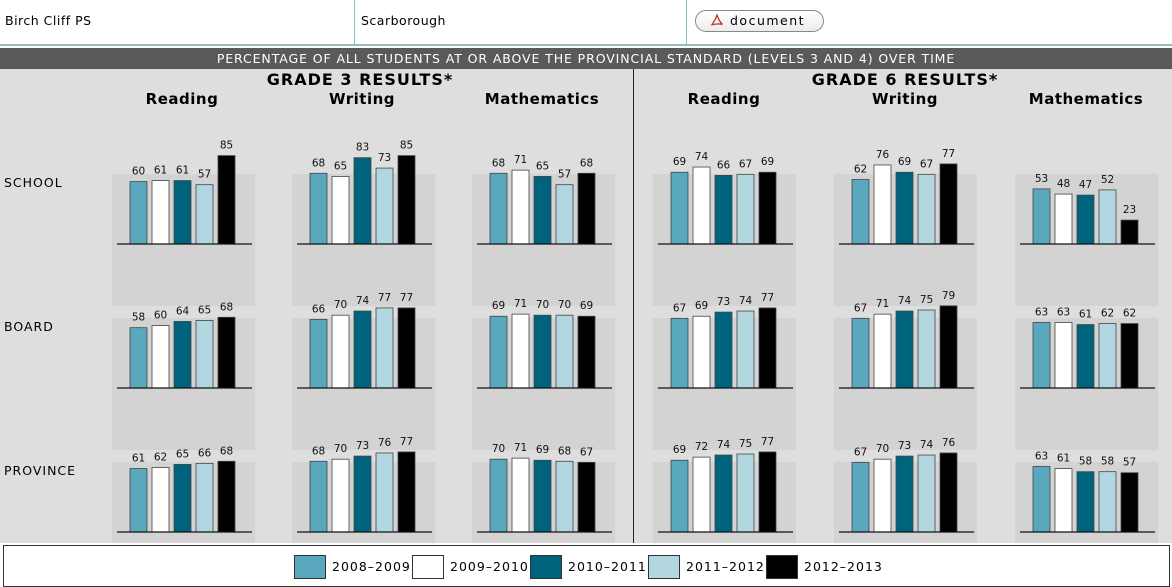 The width and height of the screenshot is (1172, 587). Describe the element at coordinates (542, 99) in the screenshot. I see `subject-title: Mathematics` at that location.